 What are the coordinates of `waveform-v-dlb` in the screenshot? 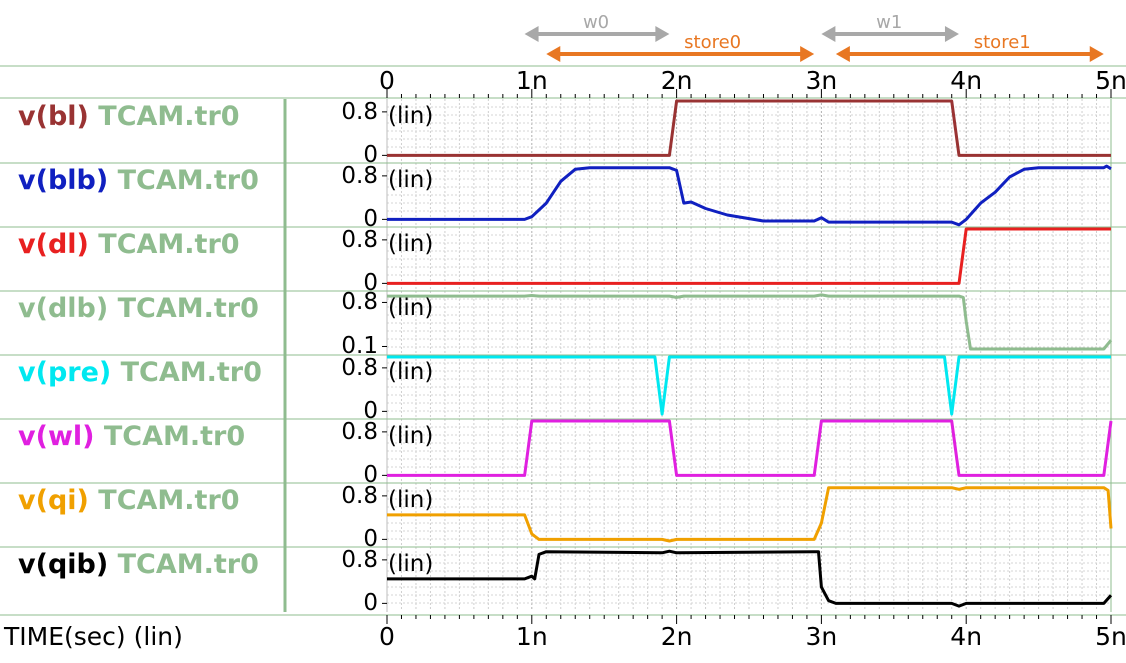 It's located at (750, 322).